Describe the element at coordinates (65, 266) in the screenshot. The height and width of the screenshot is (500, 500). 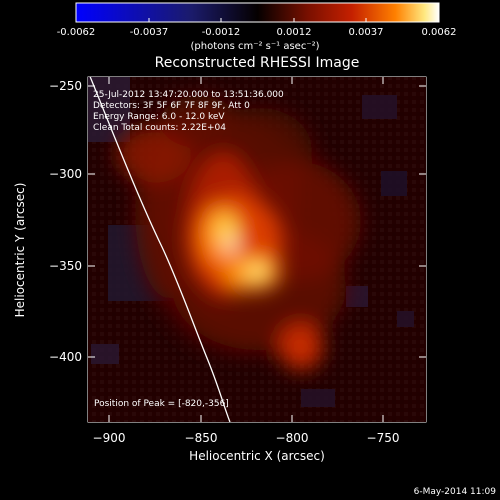
I see `y-tick-2: −350` at that location.